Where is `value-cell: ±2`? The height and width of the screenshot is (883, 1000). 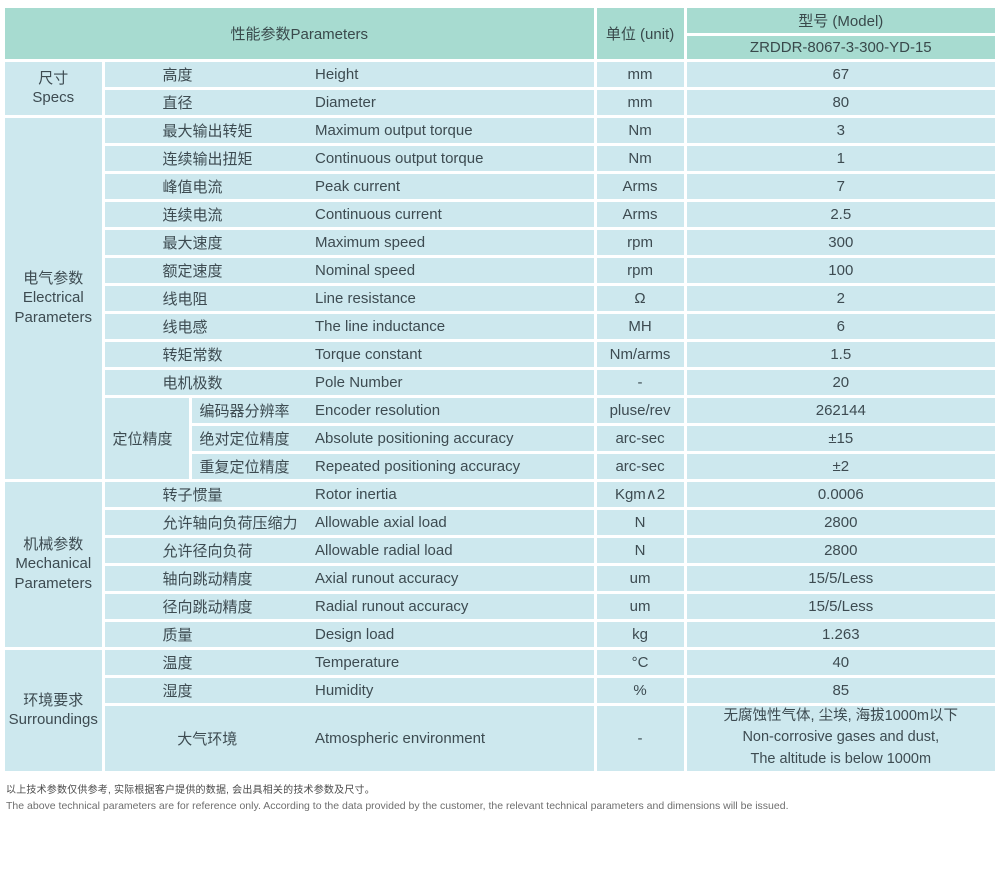
value-cell: ±2 is located at coordinates (840, 467).